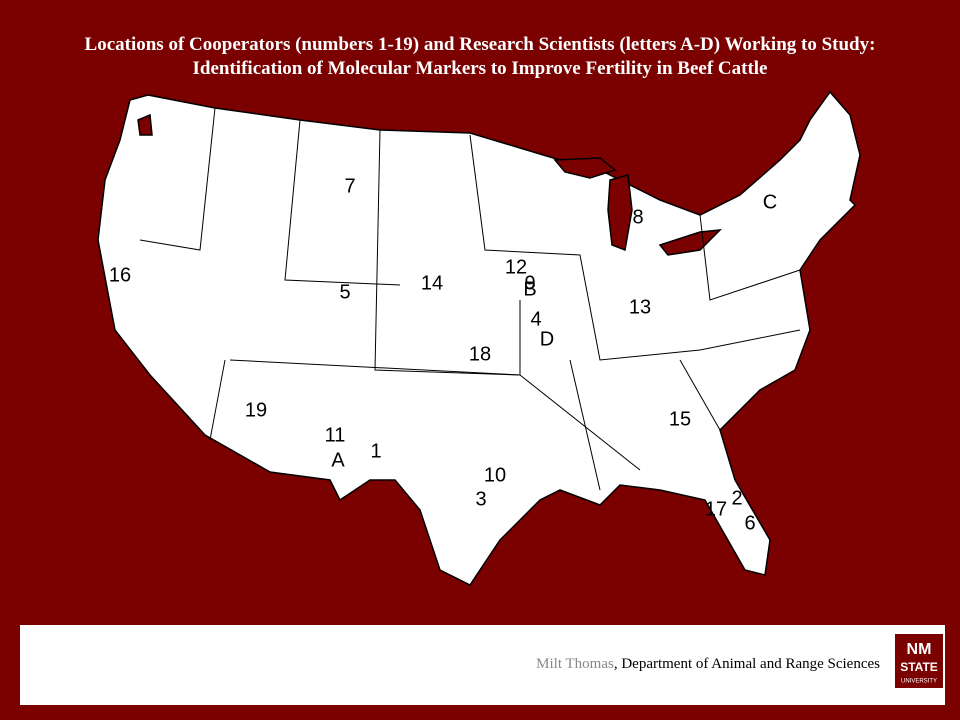 Image resolution: width=960 pixels, height=720 pixels. I want to click on logo-text: UNIVERSITY, so click(919, 682).